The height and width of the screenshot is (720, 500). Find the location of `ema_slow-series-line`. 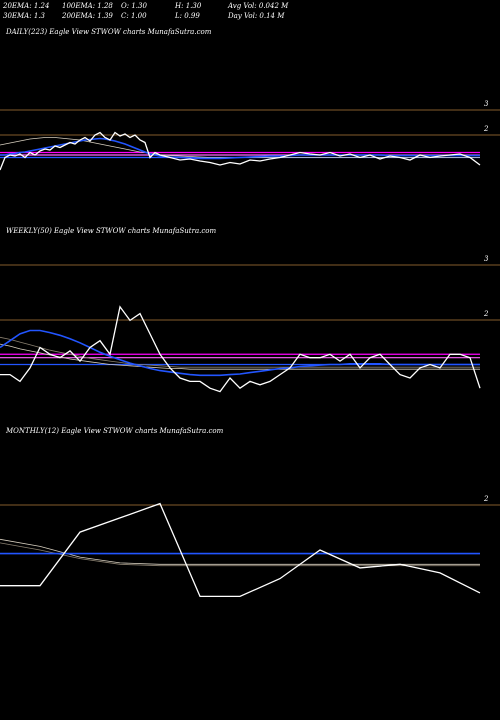

ema_slow-series-line is located at coordinates (240, 356).